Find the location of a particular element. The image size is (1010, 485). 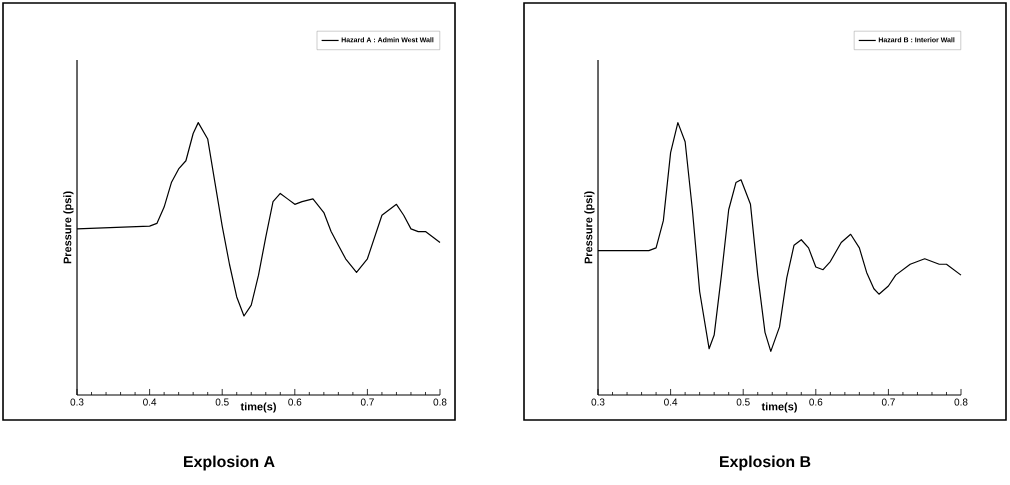

text: Explosion A is located at coordinates (229, 463).